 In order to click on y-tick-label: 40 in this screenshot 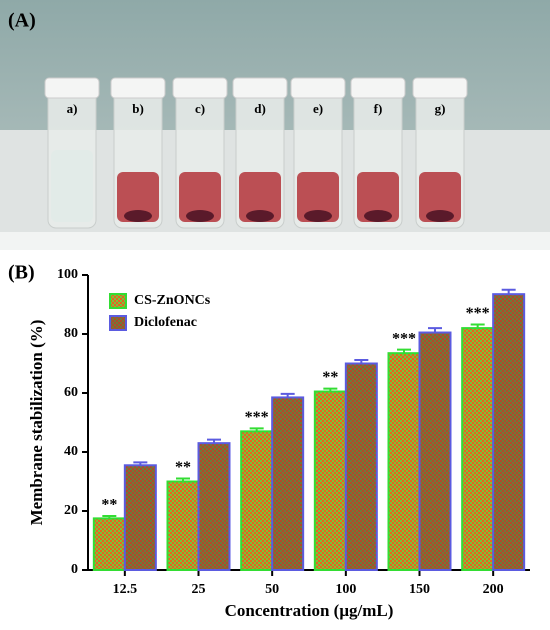, I will do `click(71, 451)`.